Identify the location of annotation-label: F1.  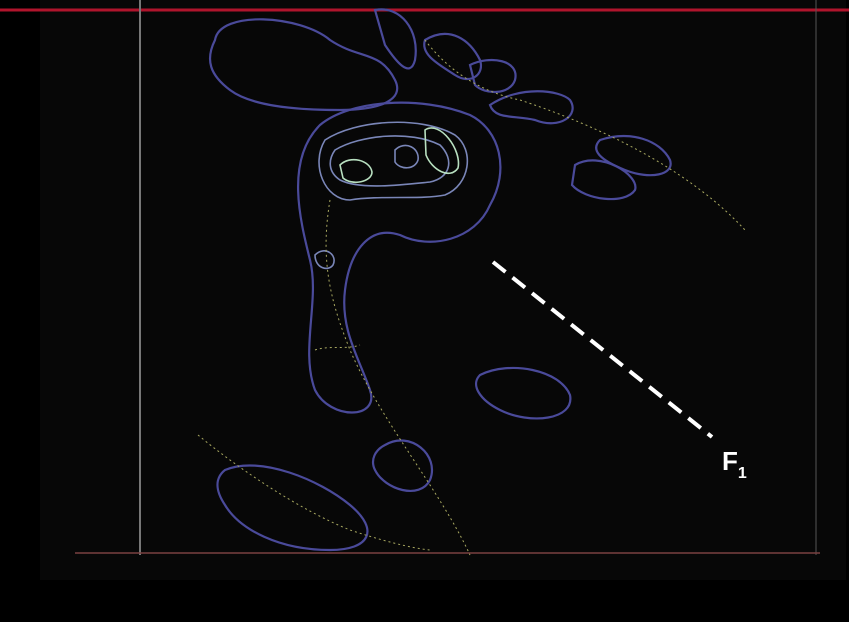
(734, 464).